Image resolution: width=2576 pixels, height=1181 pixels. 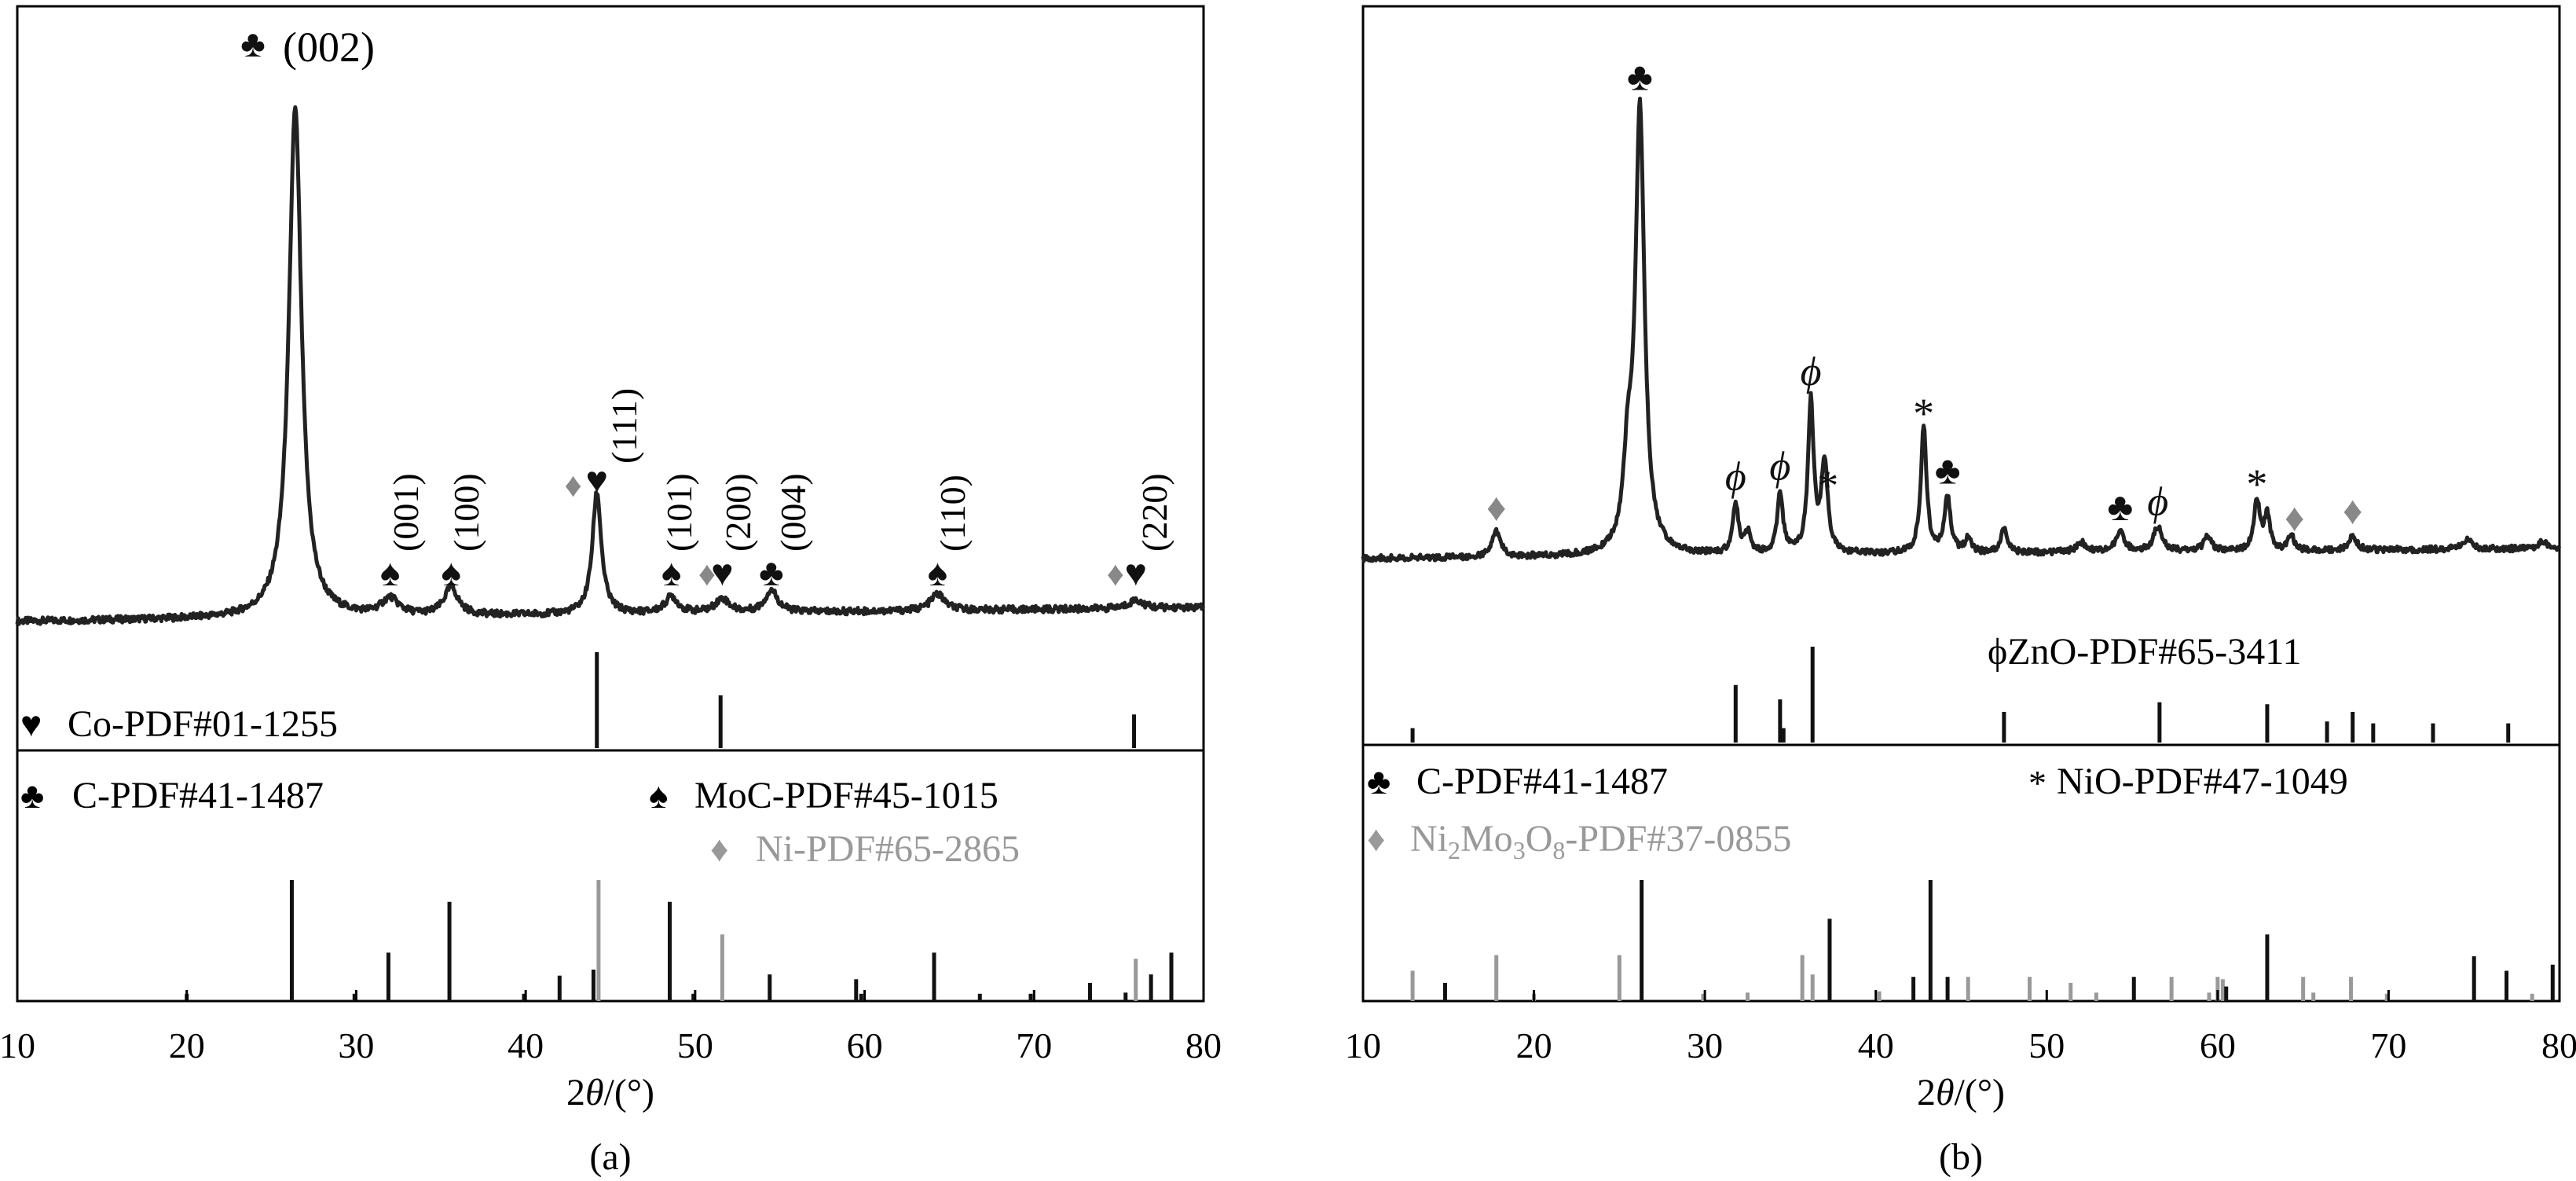 What do you see at coordinates (32, 796) in the screenshot?
I see `legend-c-icon: ♣` at bounding box center [32, 796].